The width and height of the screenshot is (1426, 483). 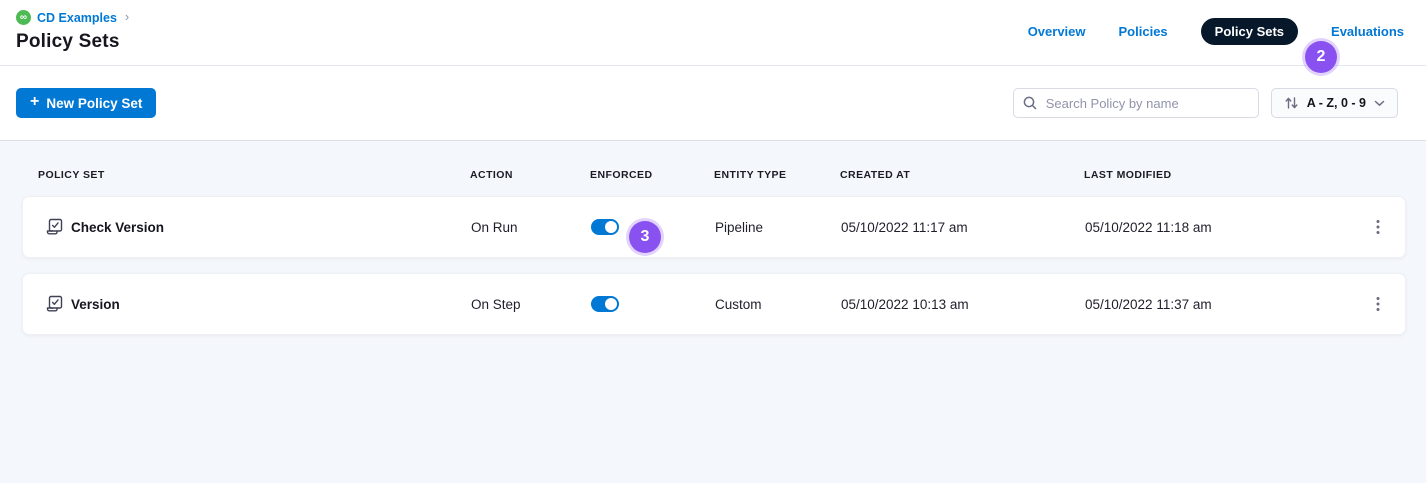 I want to click on column-header-last-modified: Last Modified, so click(x=1128, y=175).